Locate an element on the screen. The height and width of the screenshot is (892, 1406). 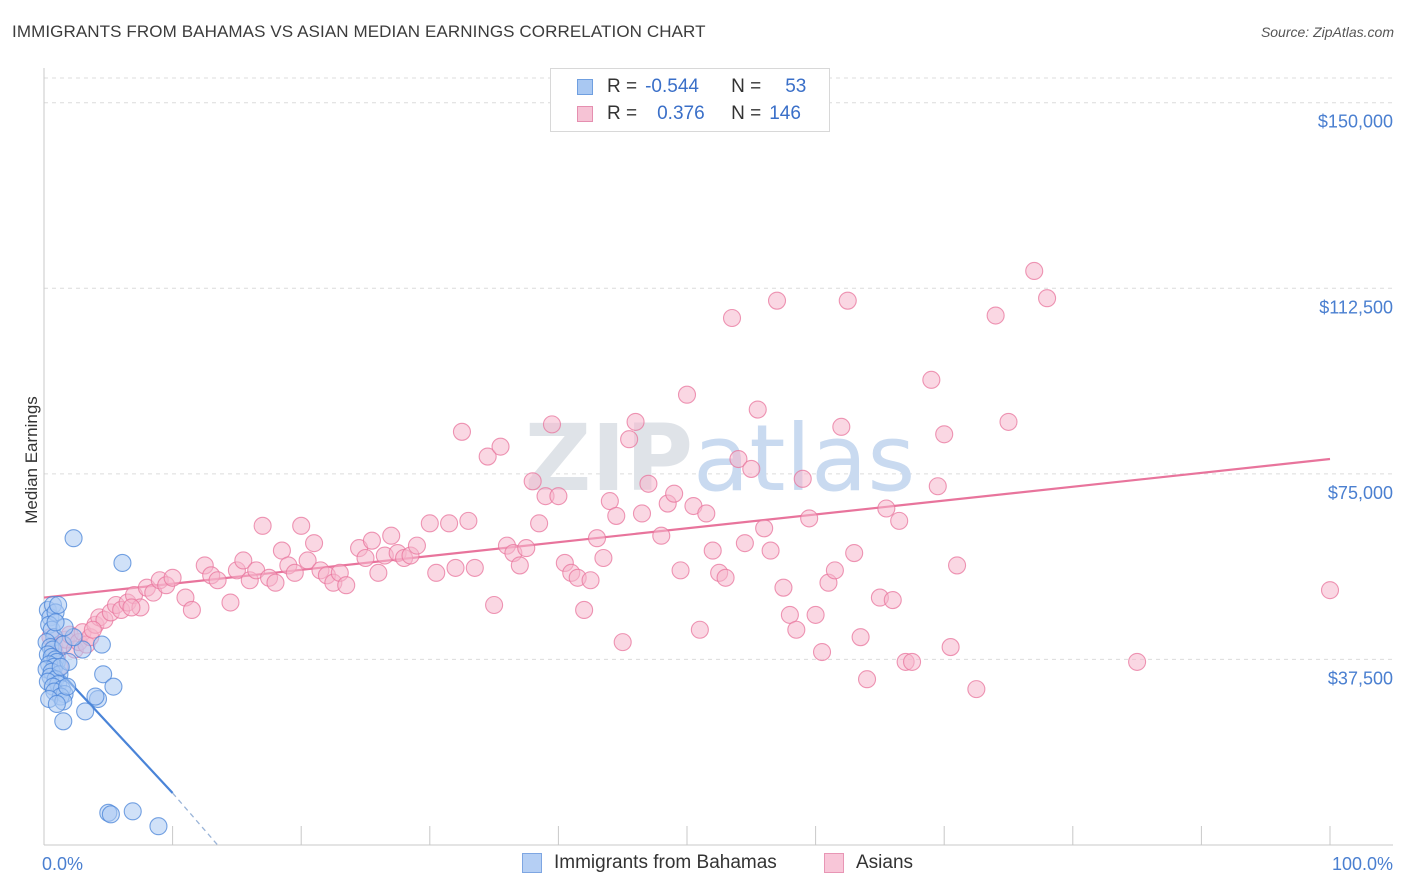
series-legend-asians: Asians is located at coordinates (868, 863).